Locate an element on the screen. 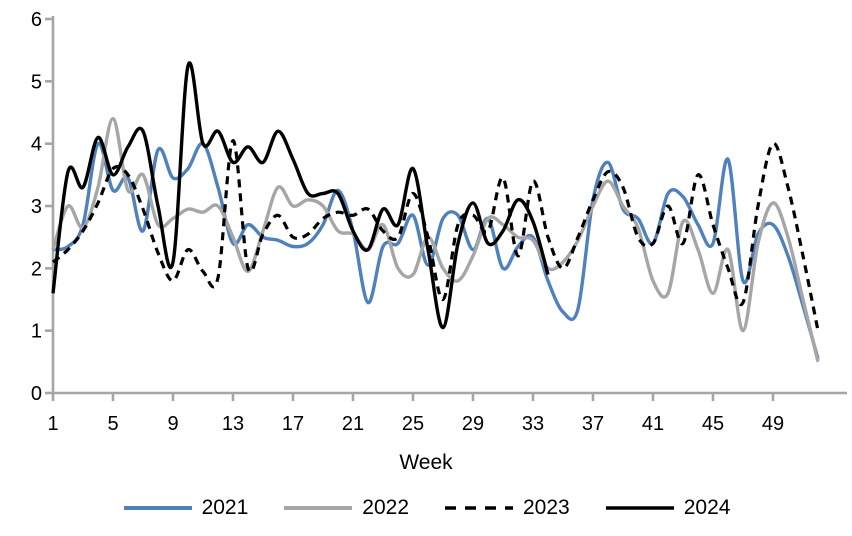 The height and width of the screenshot is (536, 852). y-tick-label: 5 is located at coordinates (36, 82).